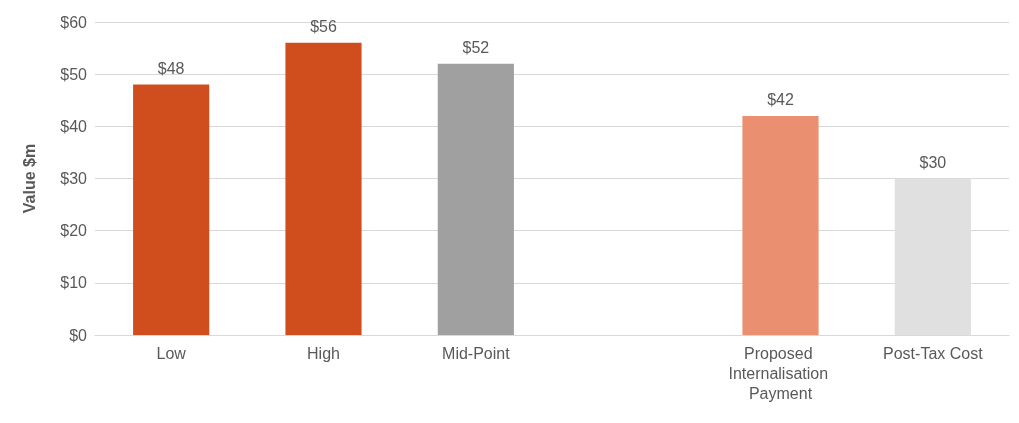  I want to click on x-tick-label: Post-Tax Cost, so click(933, 353).